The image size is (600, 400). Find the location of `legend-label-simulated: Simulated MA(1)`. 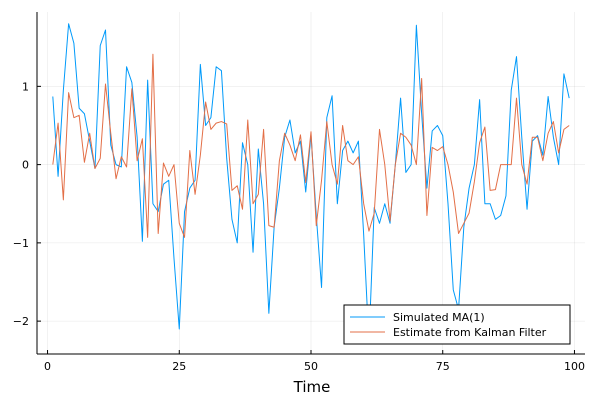

legend-label-simulated: Simulated MA(1) is located at coordinates (439, 317).